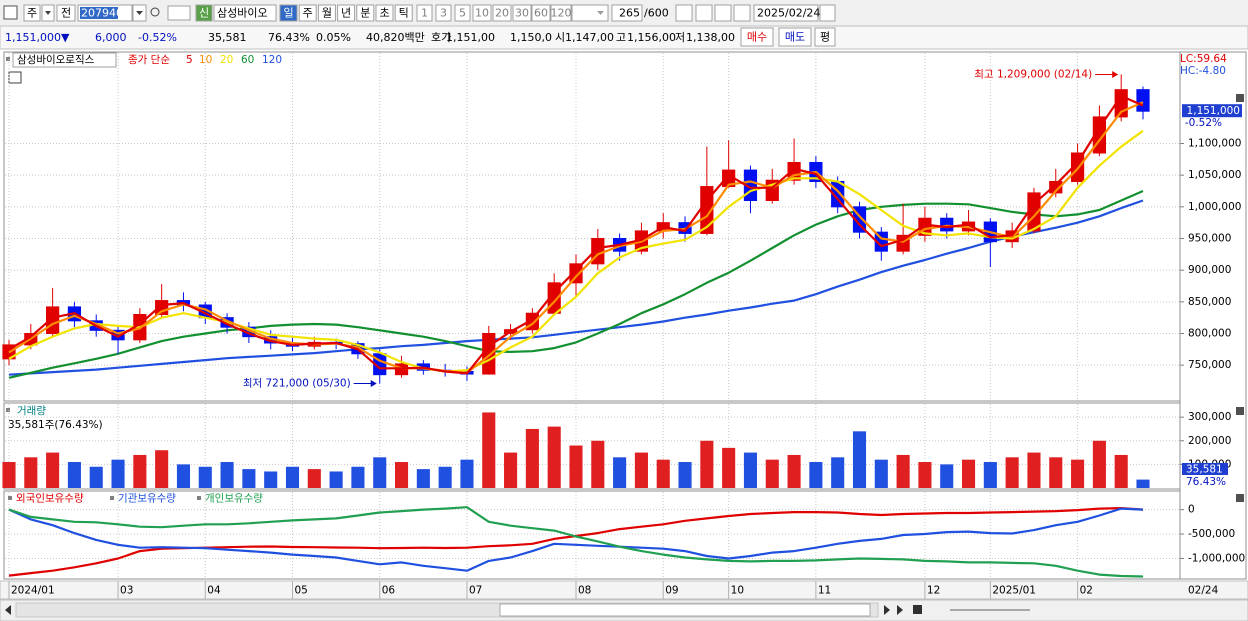 Image resolution: width=1248 pixels, height=621 pixels. What do you see at coordinates (56, 60) in the screenshot?
I see `chart-title: 삼성바이오로직스` at bounding box center [56, 60].